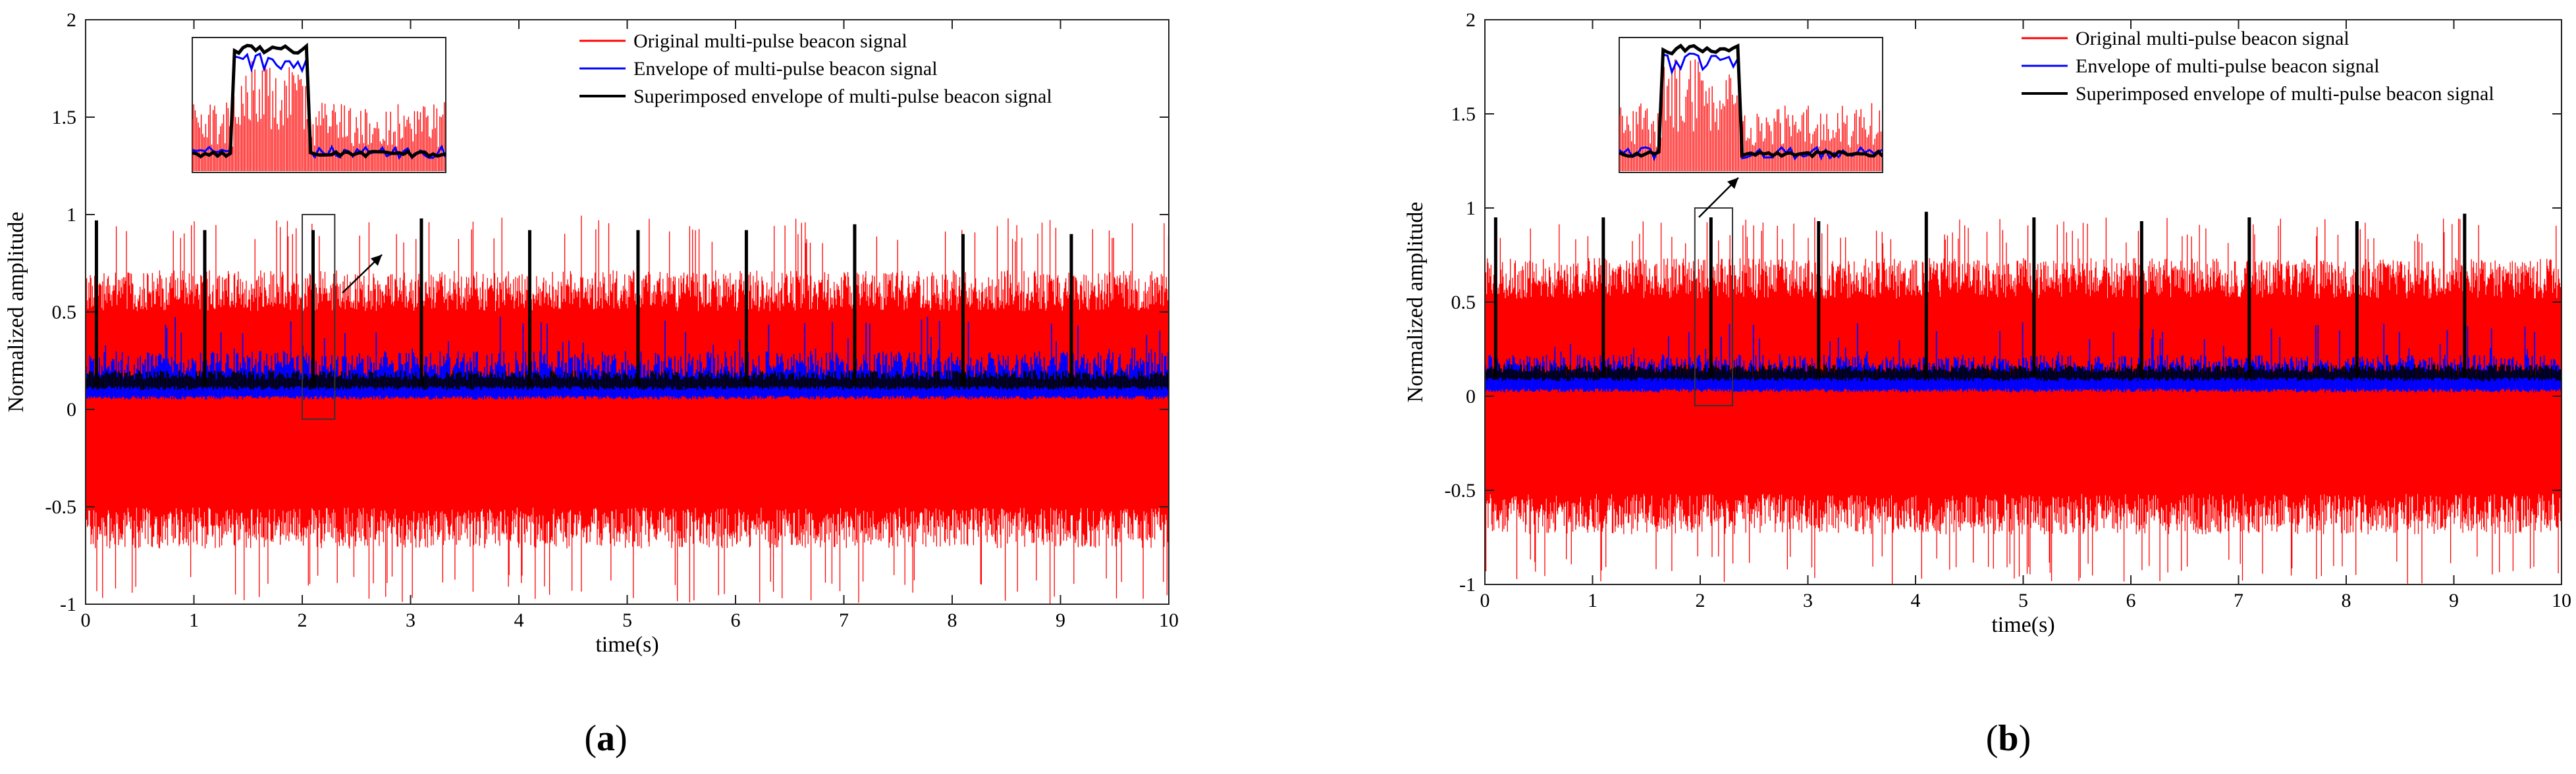 The width and height of the screenshot is (2576, 774). Describe the element at coordinates (605, 738) in the screenshot. I see `panel-caption: (a)` at that location.